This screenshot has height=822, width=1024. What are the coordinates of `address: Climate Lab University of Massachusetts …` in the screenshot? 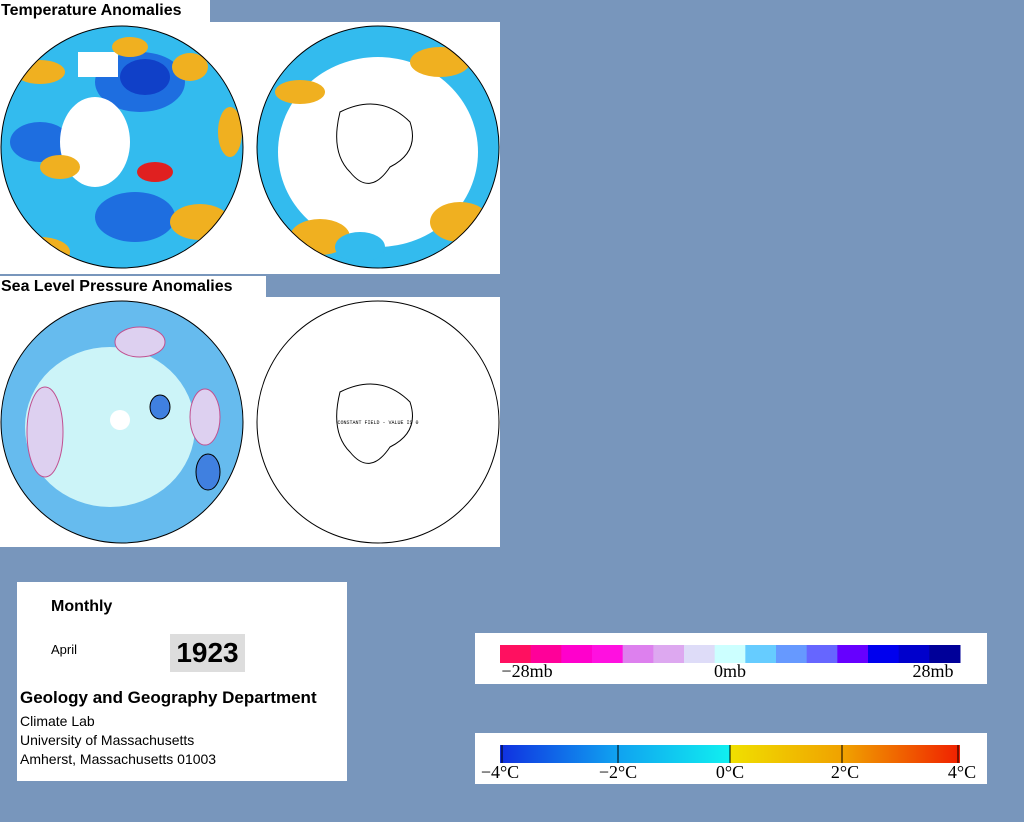 It's located at (118, 740).